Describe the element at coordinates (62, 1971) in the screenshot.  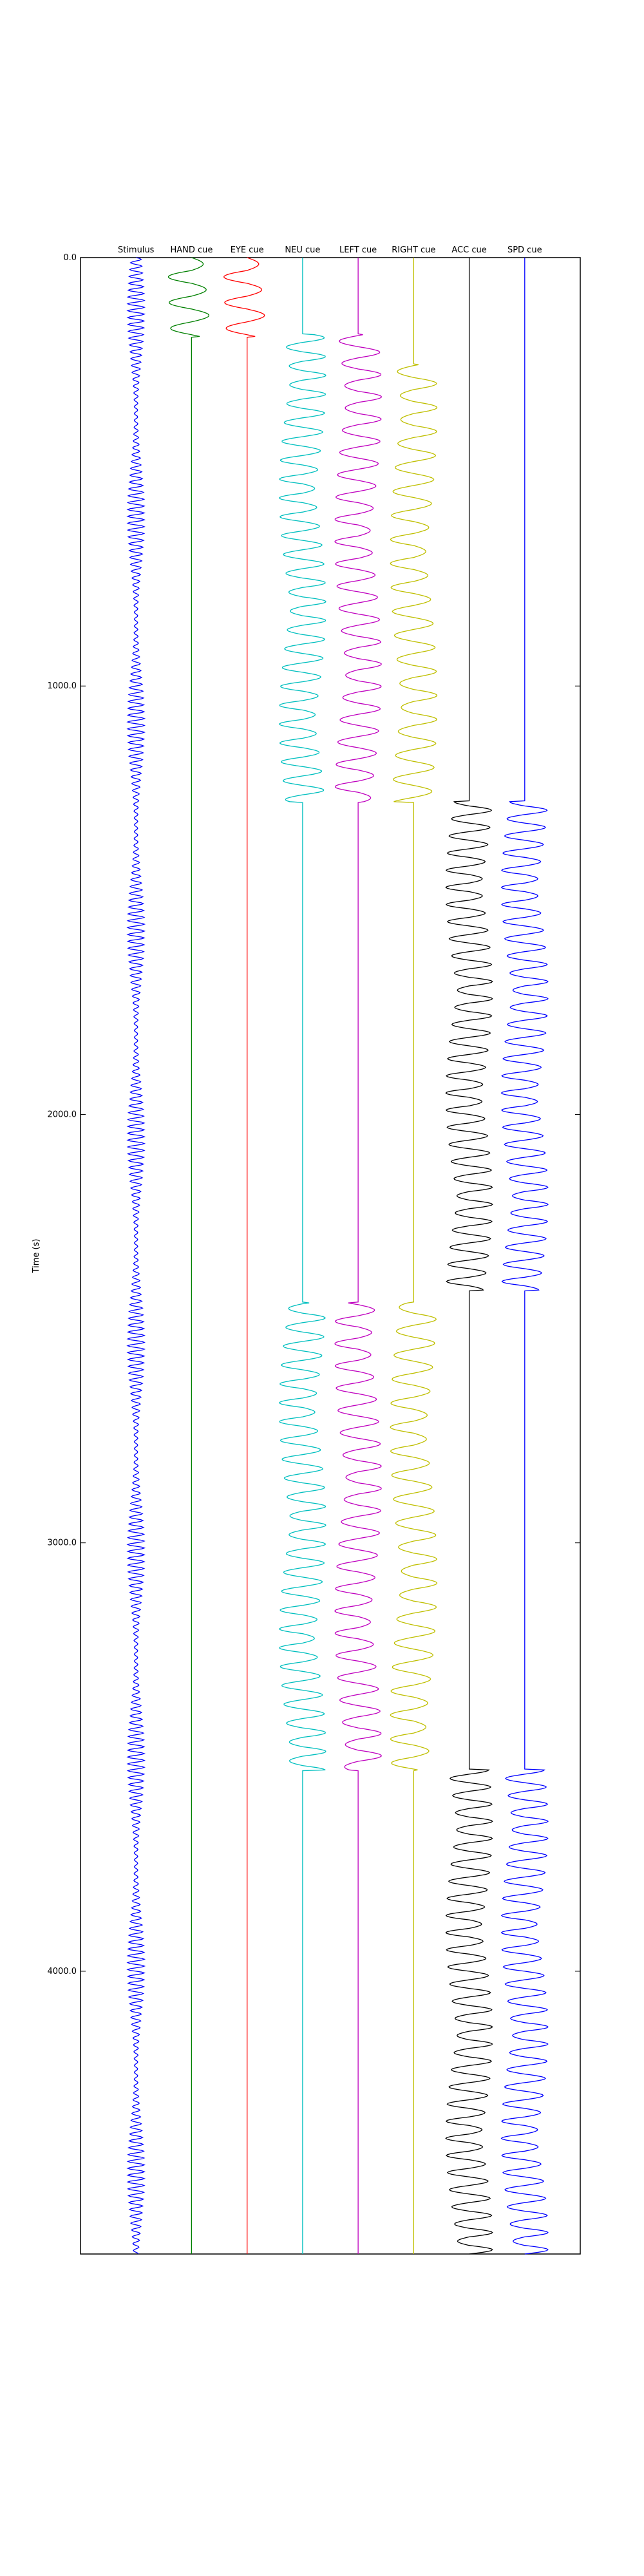
I see `y-tick-label: 4000.0` at that location.